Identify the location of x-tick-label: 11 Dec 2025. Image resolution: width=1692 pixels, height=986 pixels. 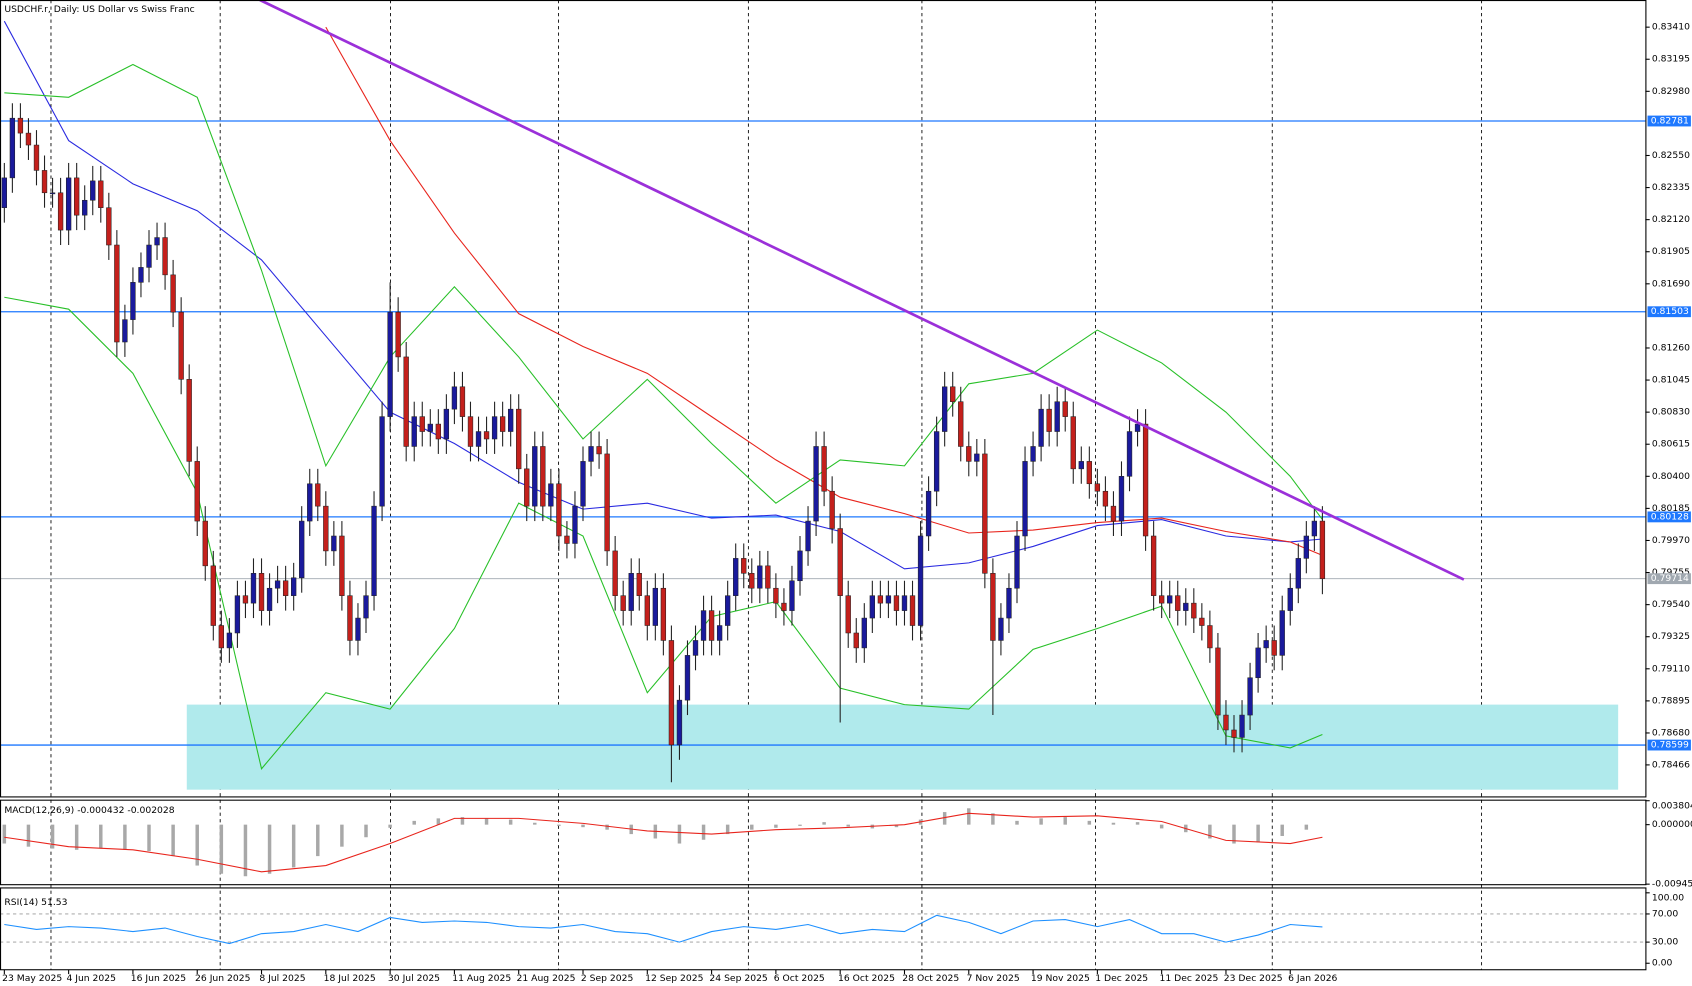
(1188, 978).